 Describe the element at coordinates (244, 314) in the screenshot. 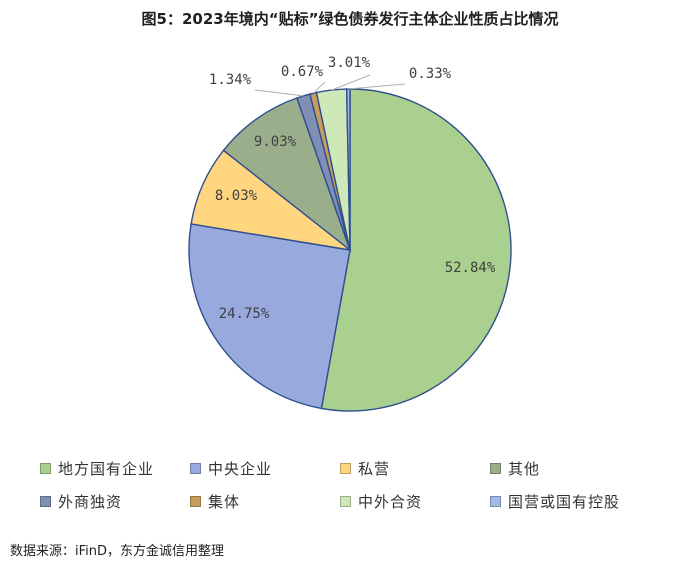

I see `data-label-2: 24.75%` at that location.